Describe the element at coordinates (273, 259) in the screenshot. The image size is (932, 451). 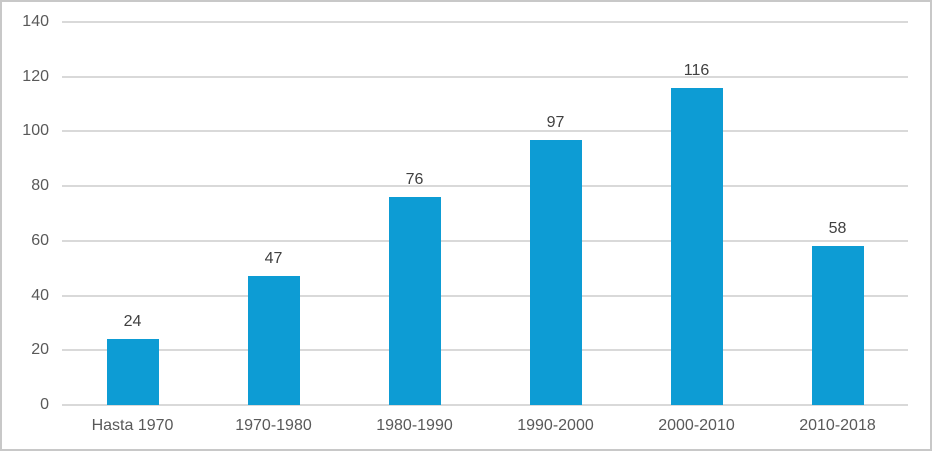
I see `bar-value-label: 47` at that location.